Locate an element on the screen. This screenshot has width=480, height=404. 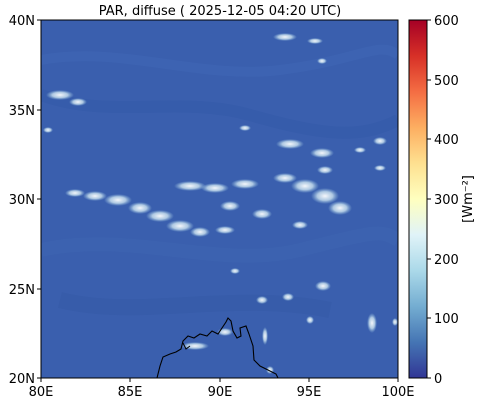
cloud-patches-35n is located at coordinates (215, 130).